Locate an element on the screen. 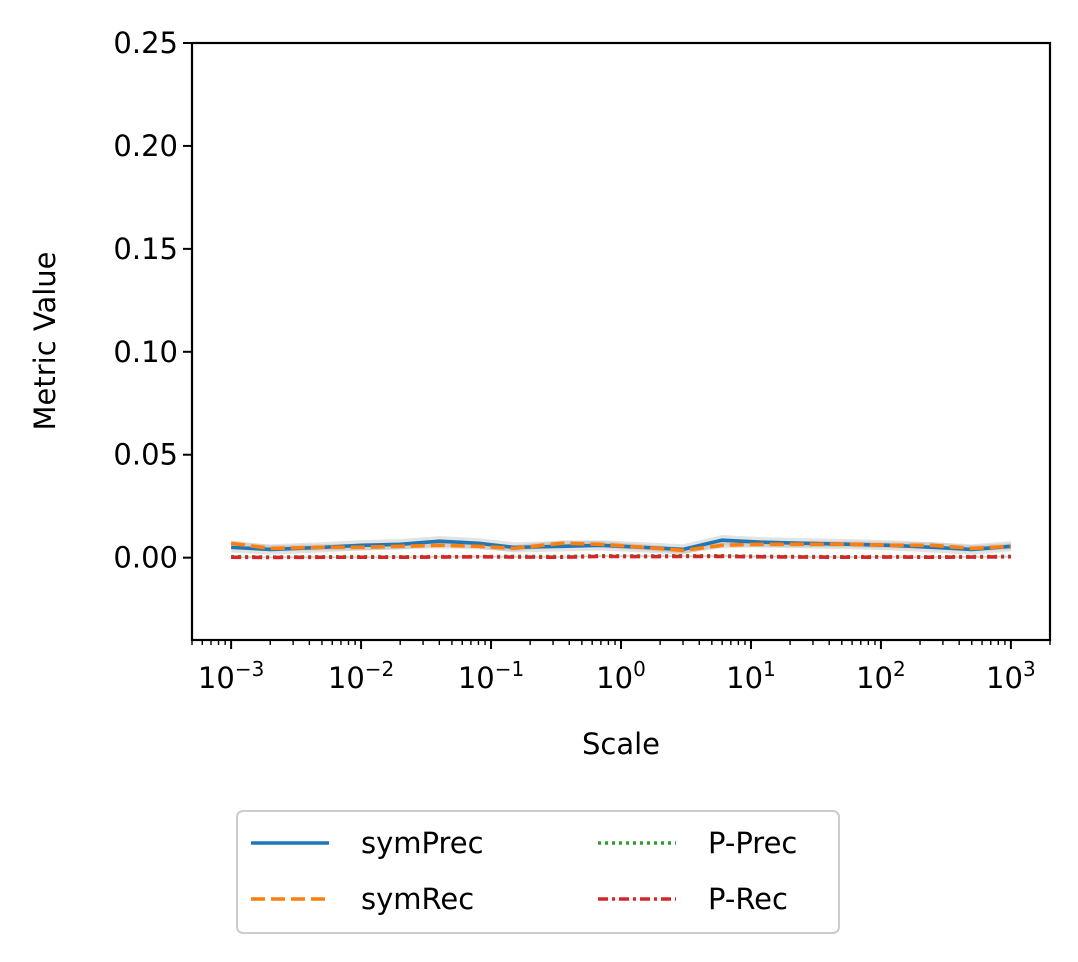  x-axis-ticks: 10⁻³ 10⁻² 10⁻¹ 10⁰ 10¹ 10² 10³ is located at coordinates (617, 667).